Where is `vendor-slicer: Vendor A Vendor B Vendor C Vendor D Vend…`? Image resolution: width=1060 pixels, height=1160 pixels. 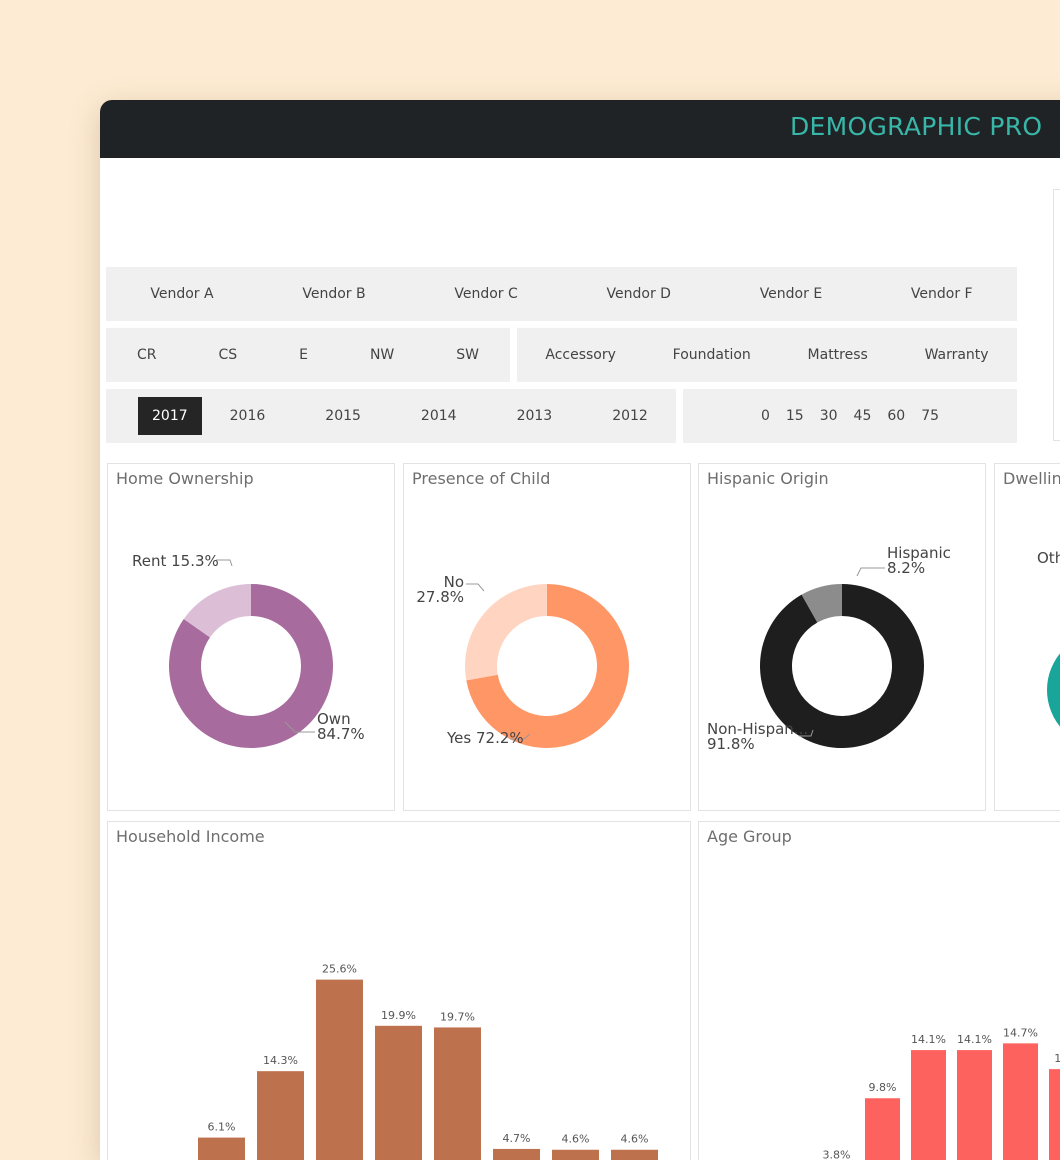 vendor-slicer: Vendor A Vendor B Vendor C Vendor D Vend… is located at coordinates (561, 294).